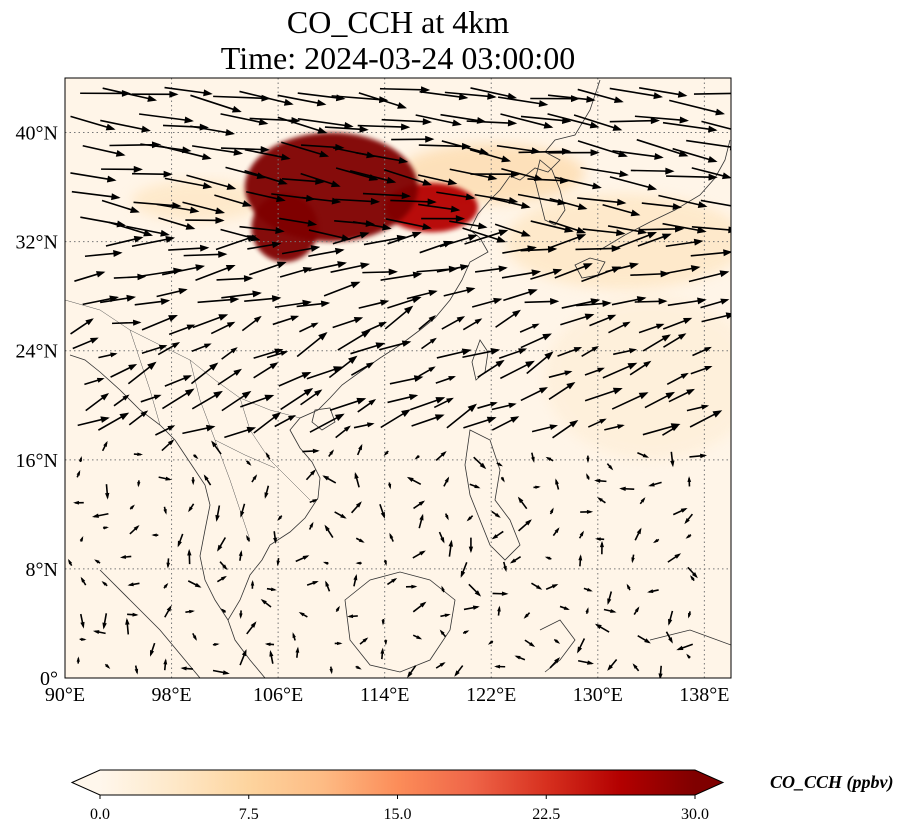  What do you see at coordinates (37, 352) in the screenshot?
I see `lat-tick-label: 24°N` at bounding box center [37, 352].